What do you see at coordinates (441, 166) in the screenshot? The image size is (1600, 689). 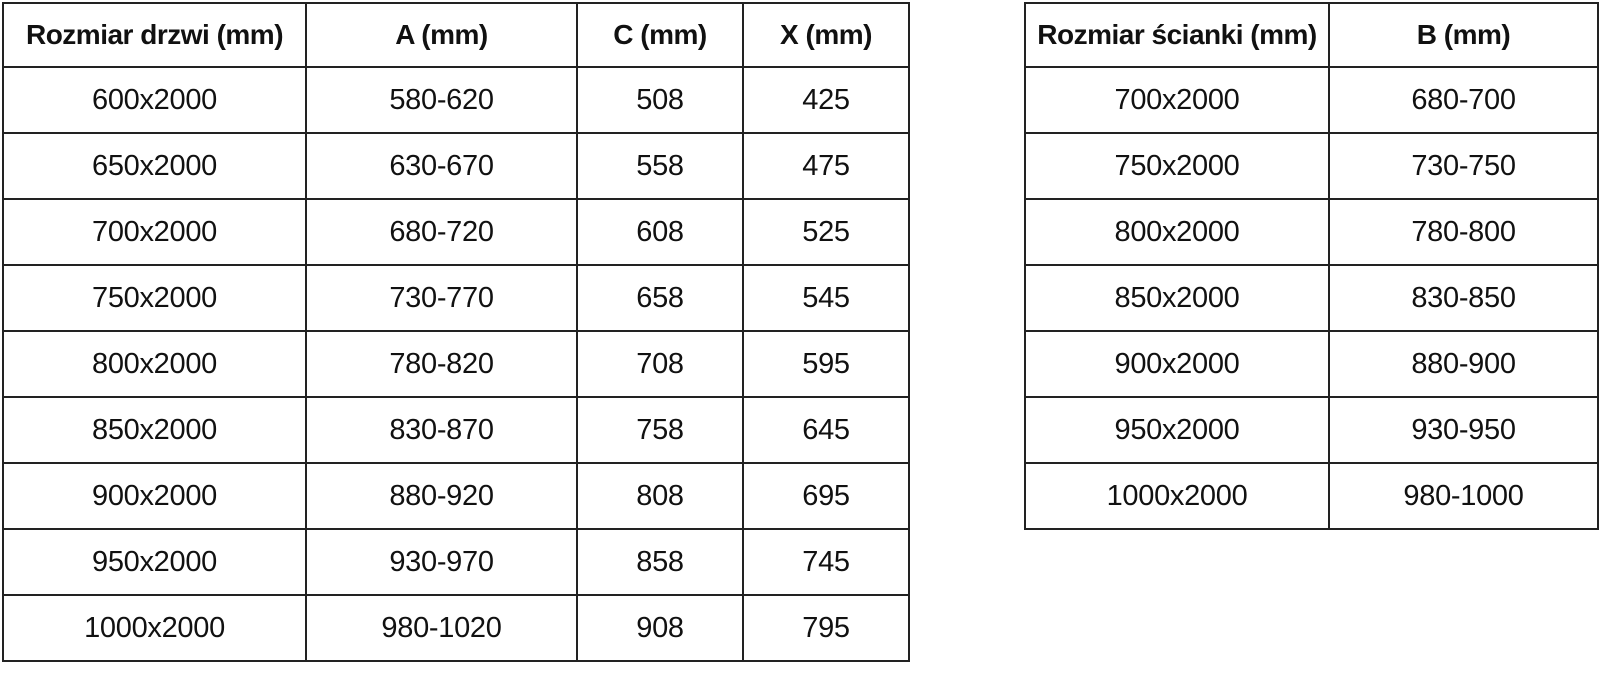 I see `table-cell: 630-670` at bounding box center [441, 166].